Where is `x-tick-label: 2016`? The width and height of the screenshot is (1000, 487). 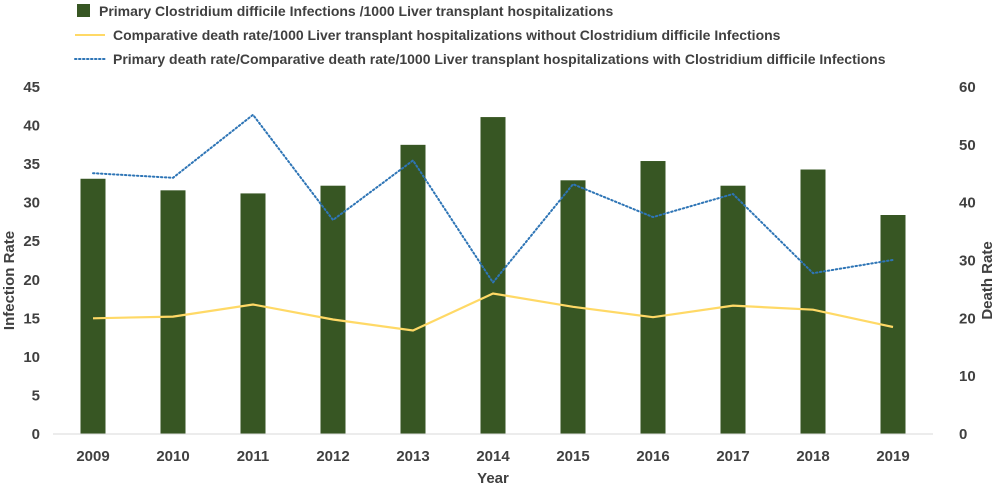
x-tick-label: 2016 is located at coordinates (652, 456).